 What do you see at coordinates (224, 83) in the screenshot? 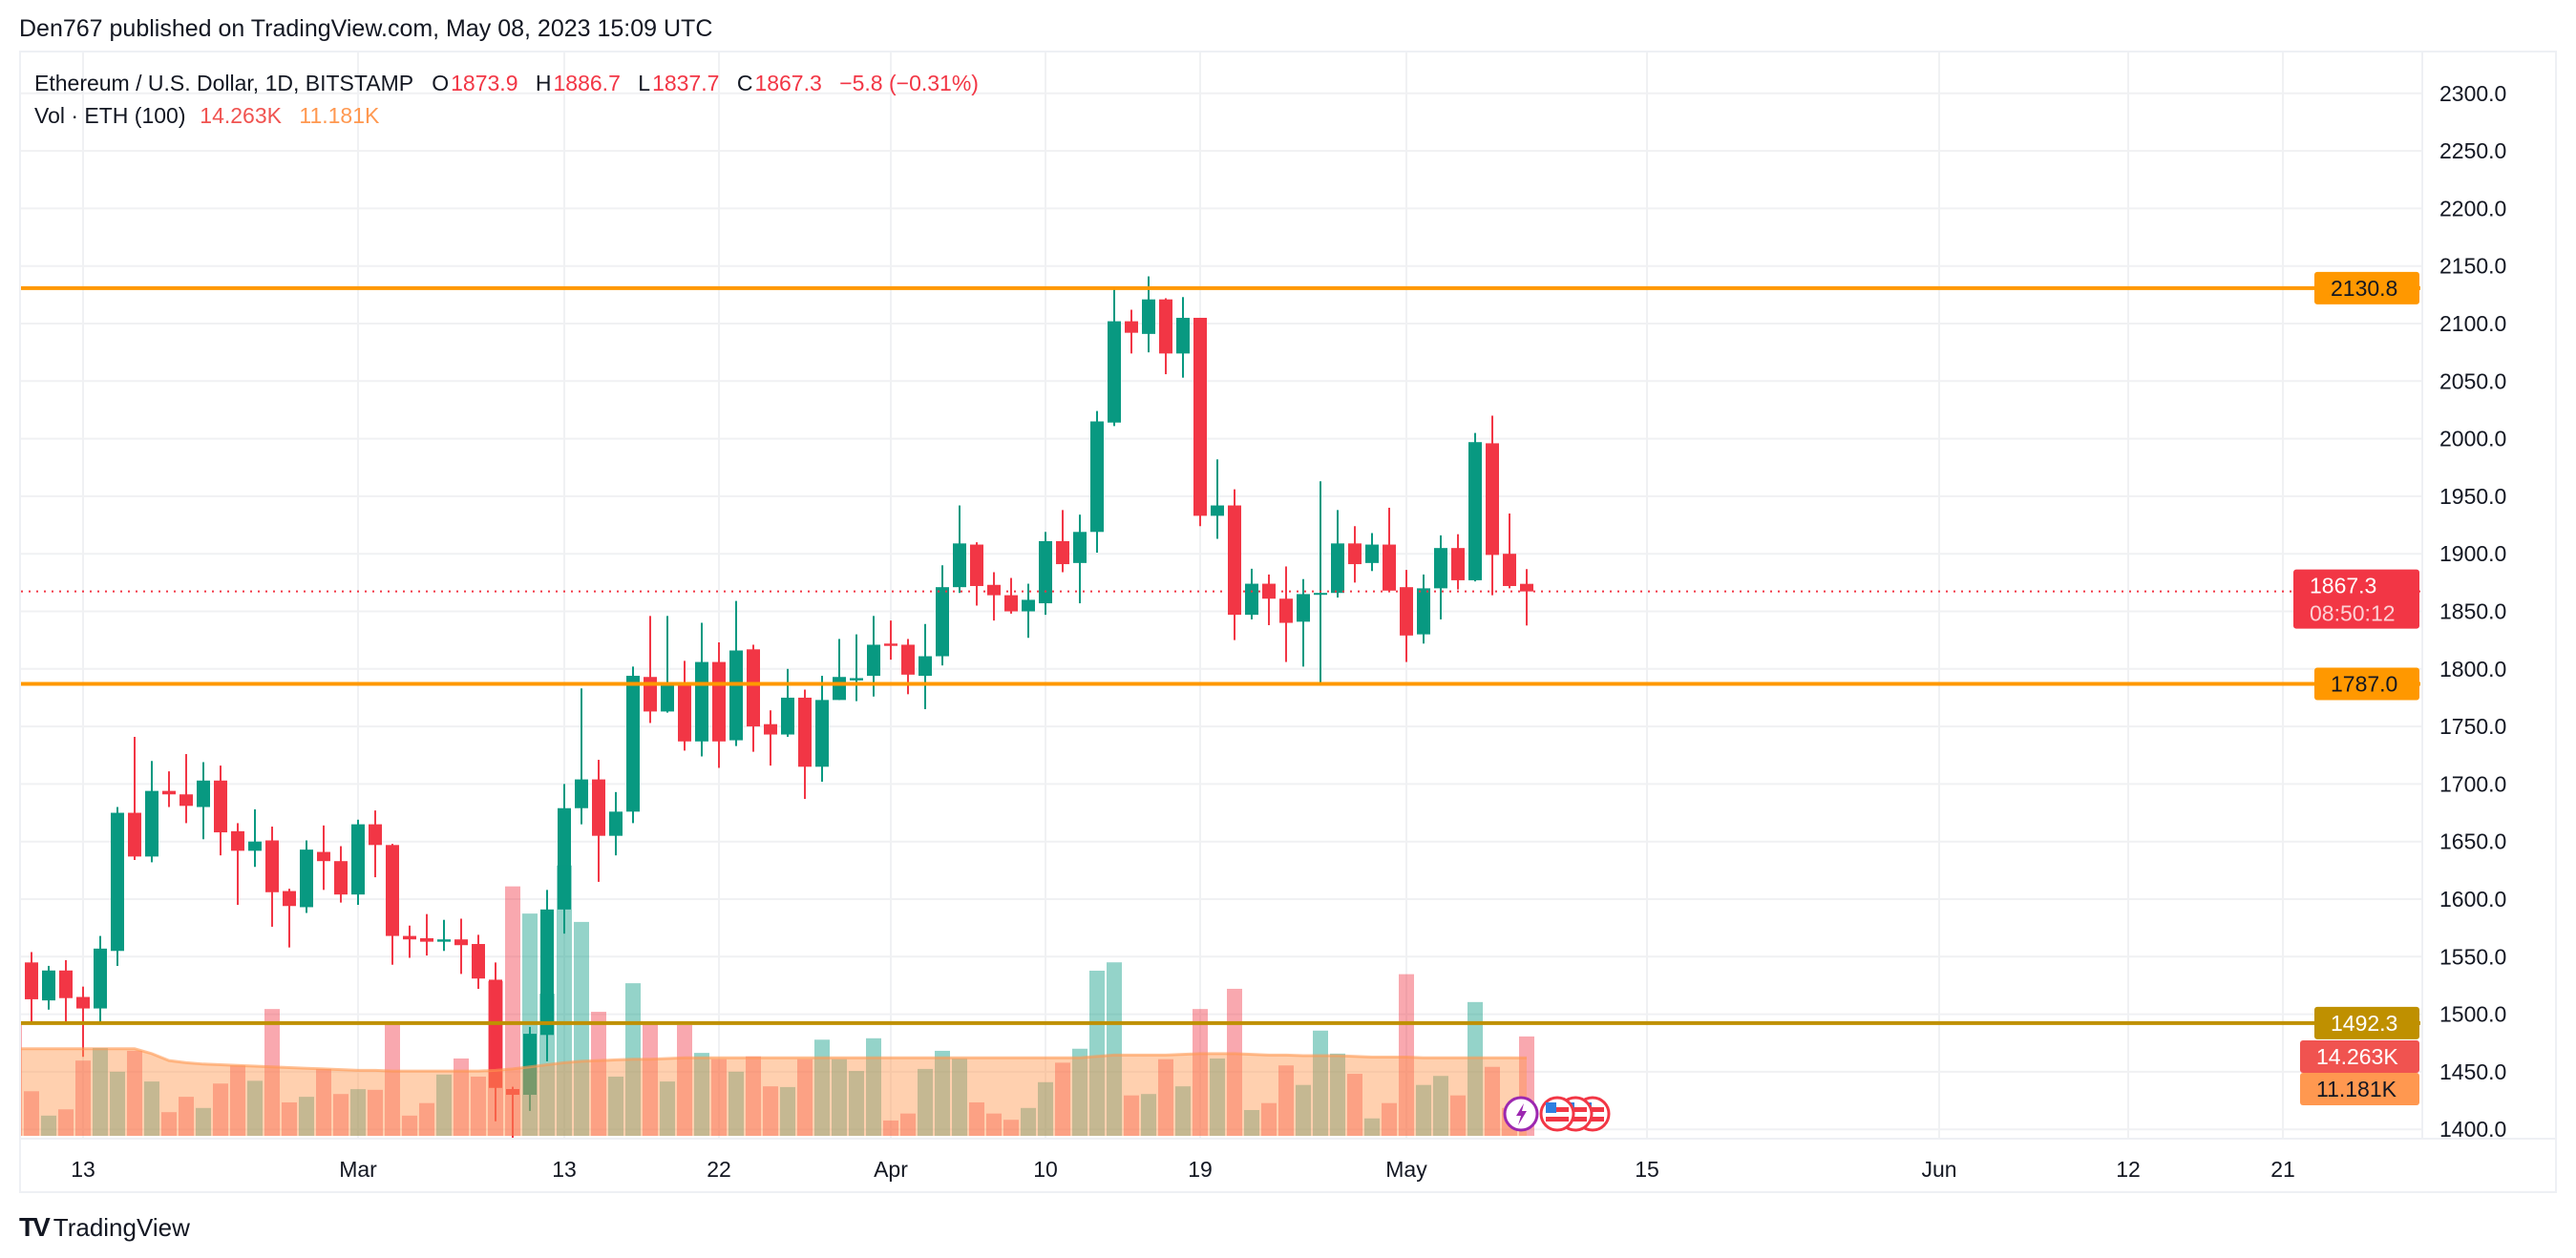
I see `legend-symbol: Ethereum / U.S. Dollar, 1D, BITSTAMP` at bounding box center [224, 83].